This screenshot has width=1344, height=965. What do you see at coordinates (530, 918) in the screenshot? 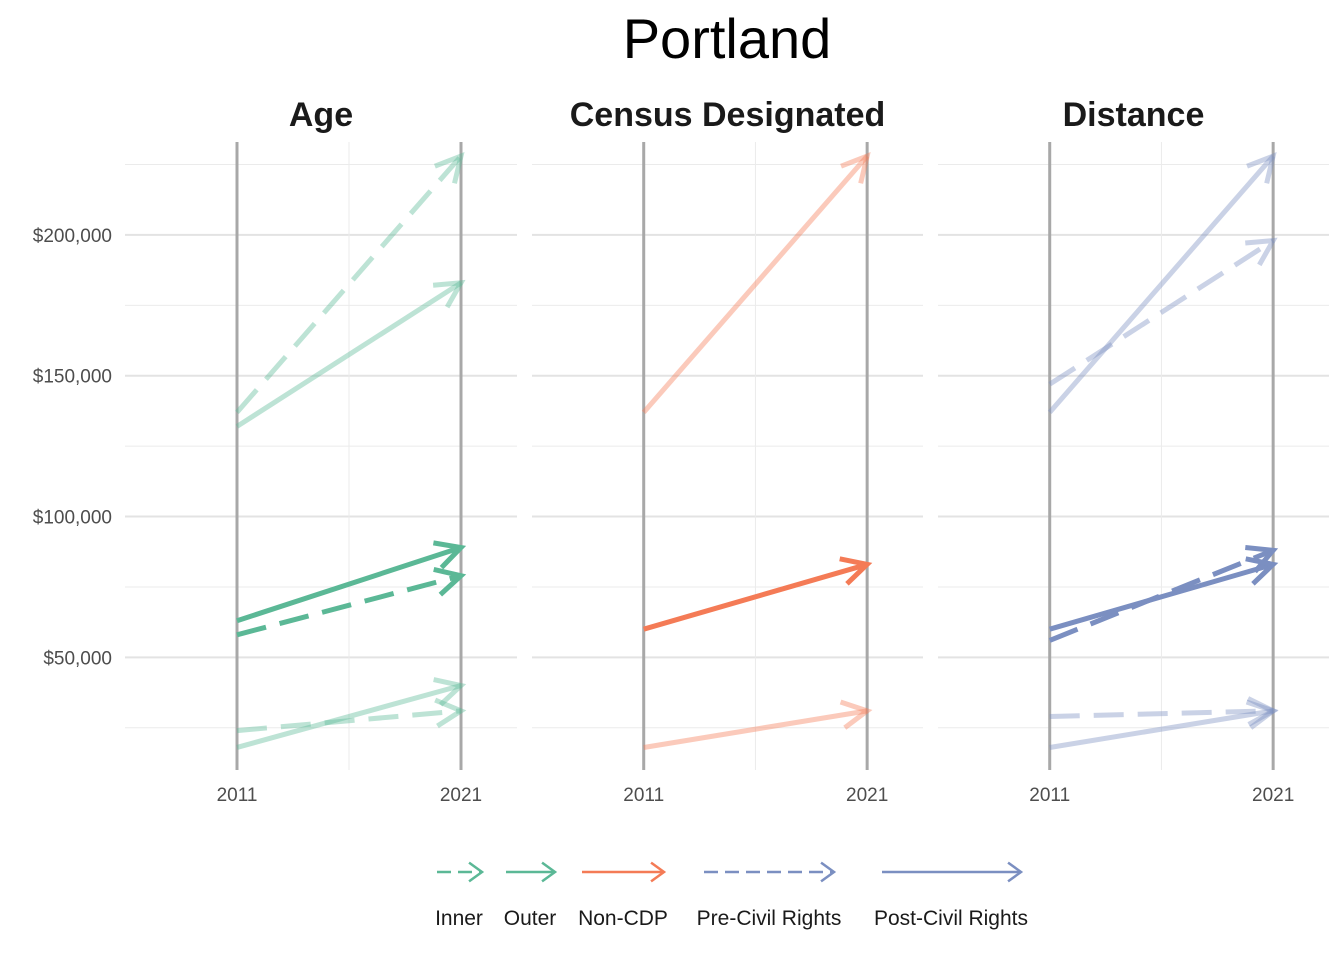
I see `legend-label: Outer` at bounding box center [530, 918].